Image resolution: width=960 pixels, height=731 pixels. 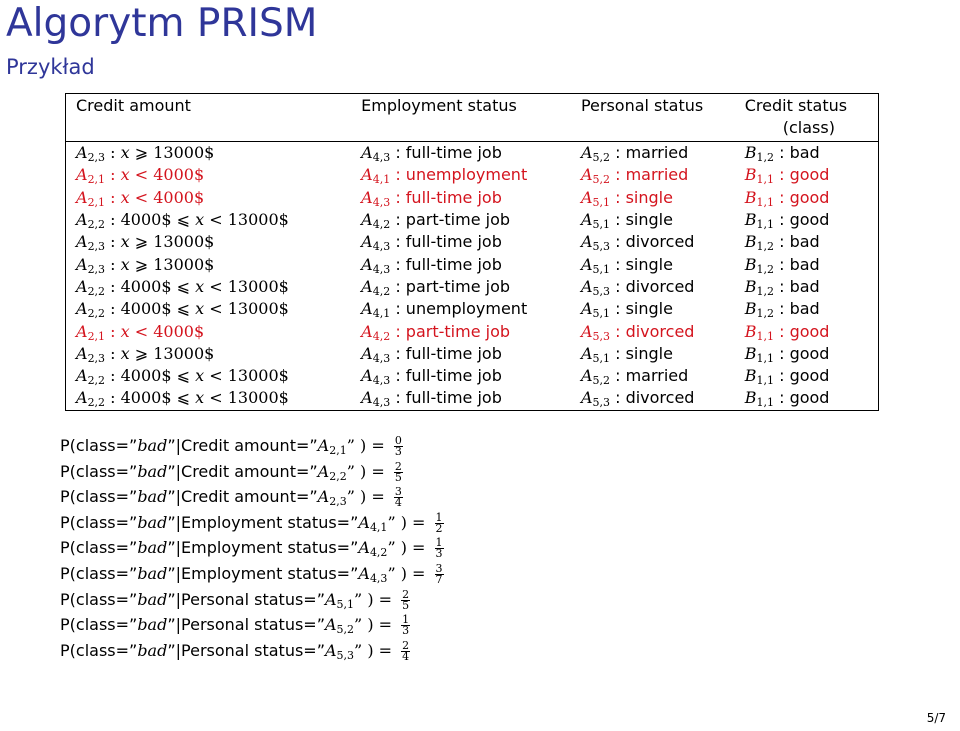 I want to click on attribute-value: A5,1, so click(x=340, y=600).